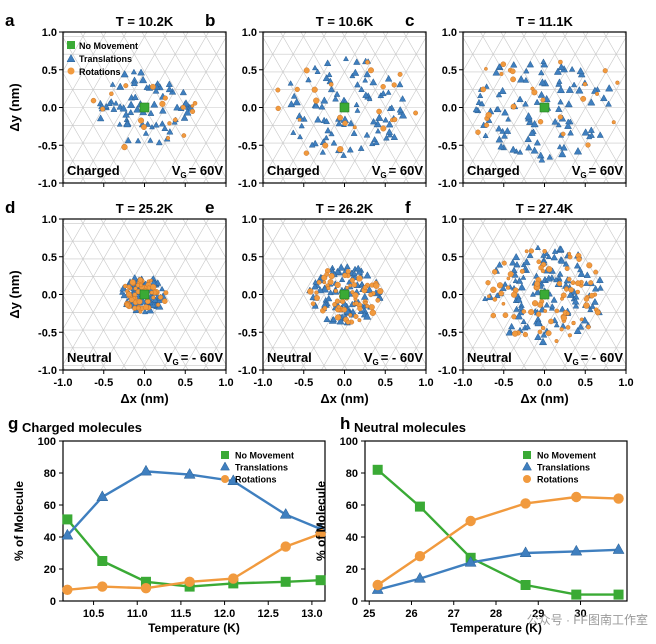 The width and height of the screenshot is (656, 644). Describe the element at coordinates (50, 538) in the screenshot. I see `y-tick-label: 40` at that location.